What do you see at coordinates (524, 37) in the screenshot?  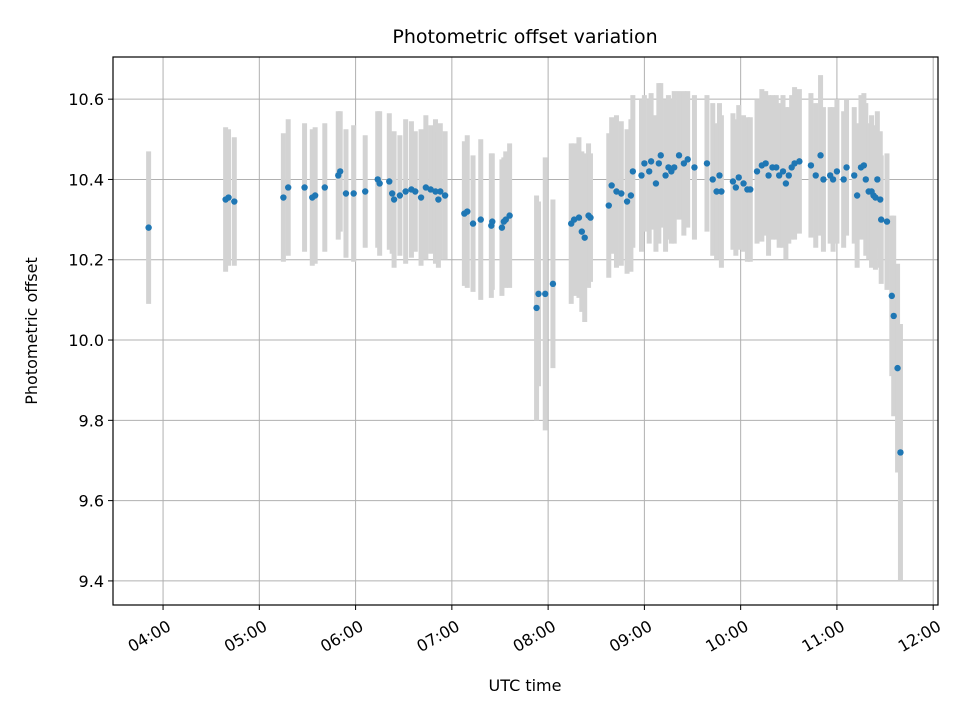 I see `chart-title: Photometric offset variation` at bounding box center [524, 37].